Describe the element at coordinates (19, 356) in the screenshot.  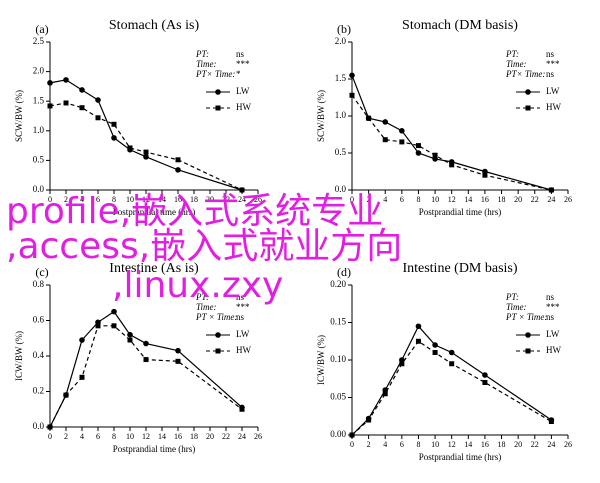
I see `y-axis-label: ICW/BW (%)` at that location.